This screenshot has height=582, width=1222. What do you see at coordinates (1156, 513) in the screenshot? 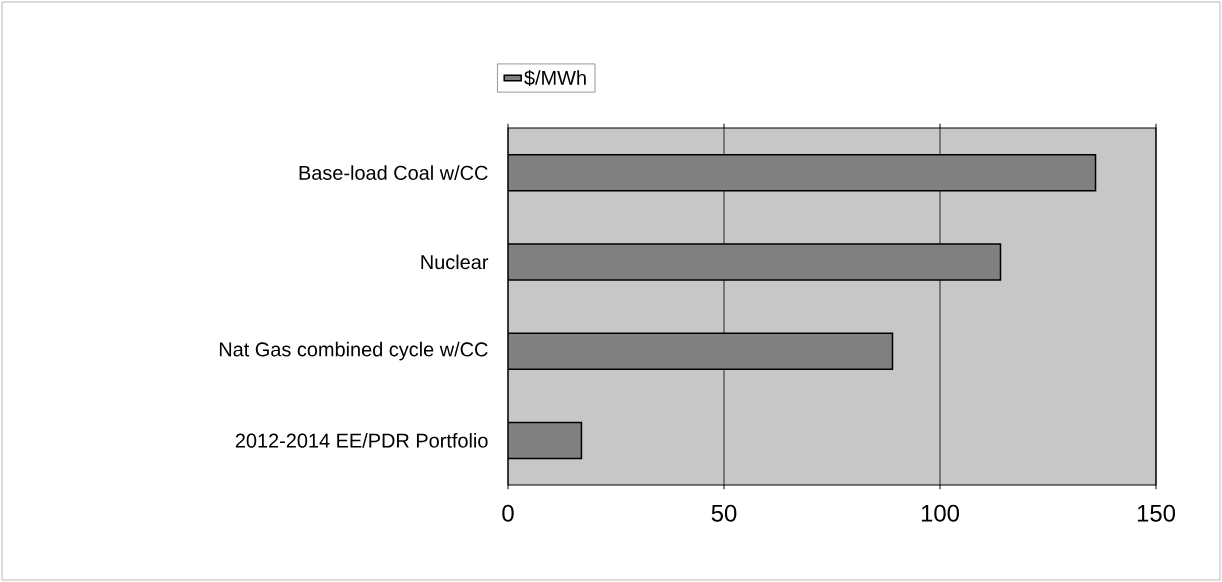
I see `x-tick-label: 150` at bounding box center [1156, 513].